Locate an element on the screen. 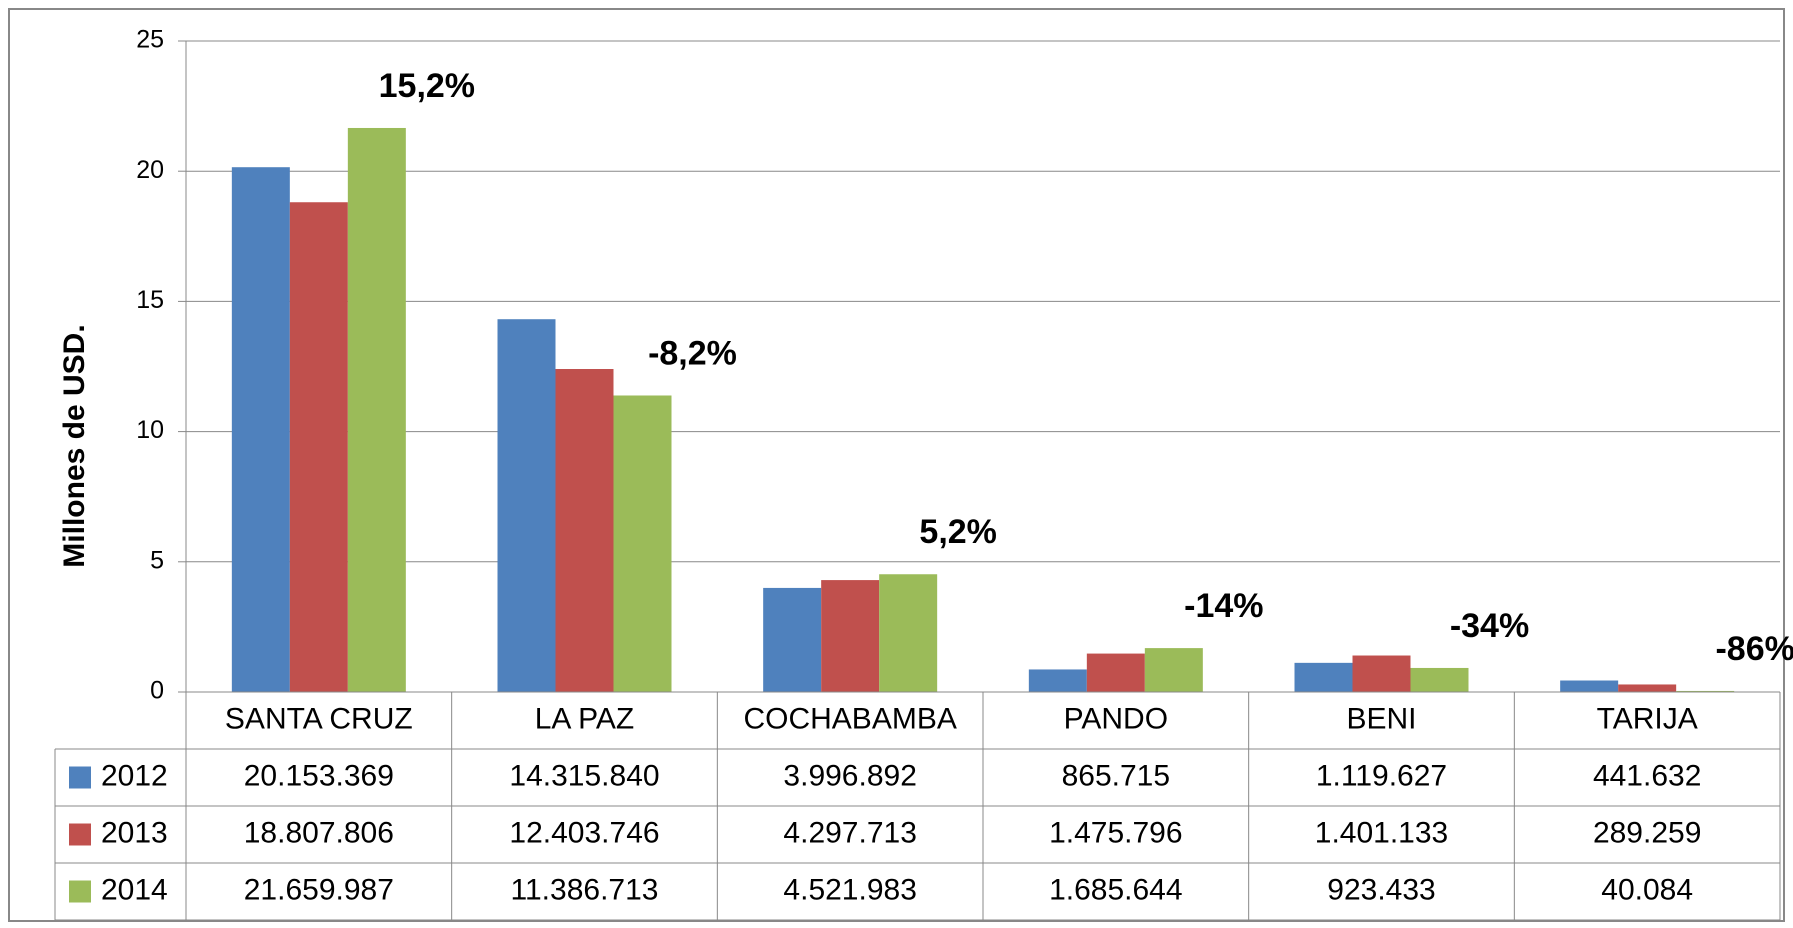  y-tick-label: 20 is located at coordinates (150, 170).